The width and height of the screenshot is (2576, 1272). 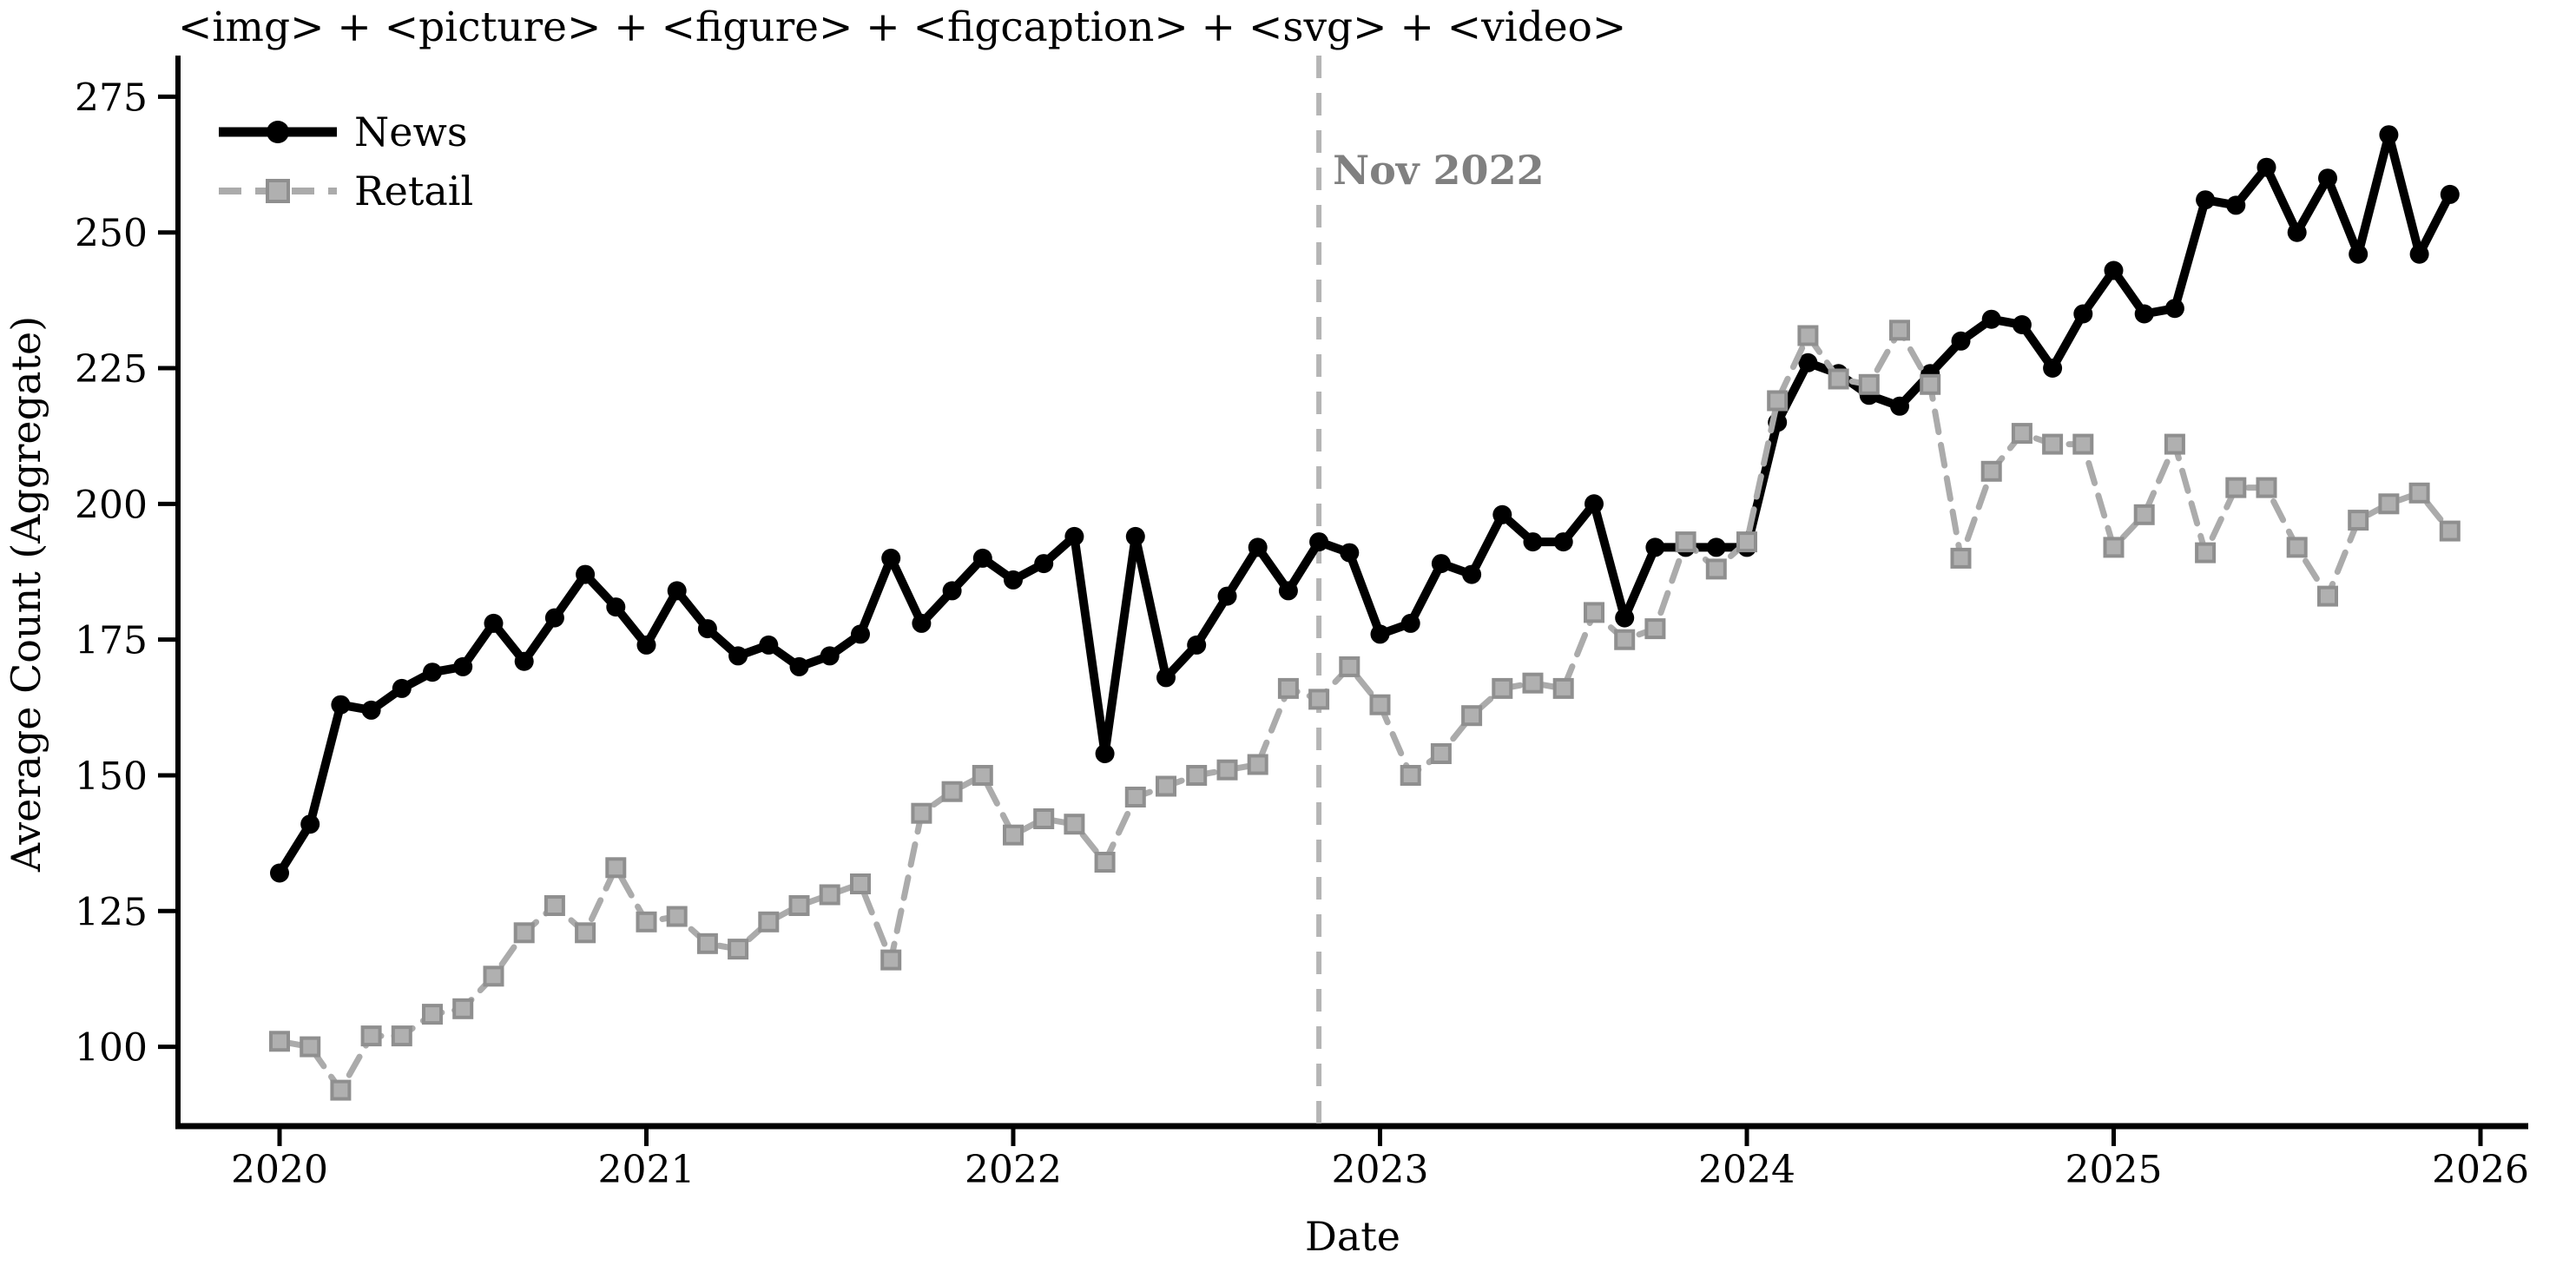 I want to click on x-tick-label: 2021, so click(x=646, y=1170).